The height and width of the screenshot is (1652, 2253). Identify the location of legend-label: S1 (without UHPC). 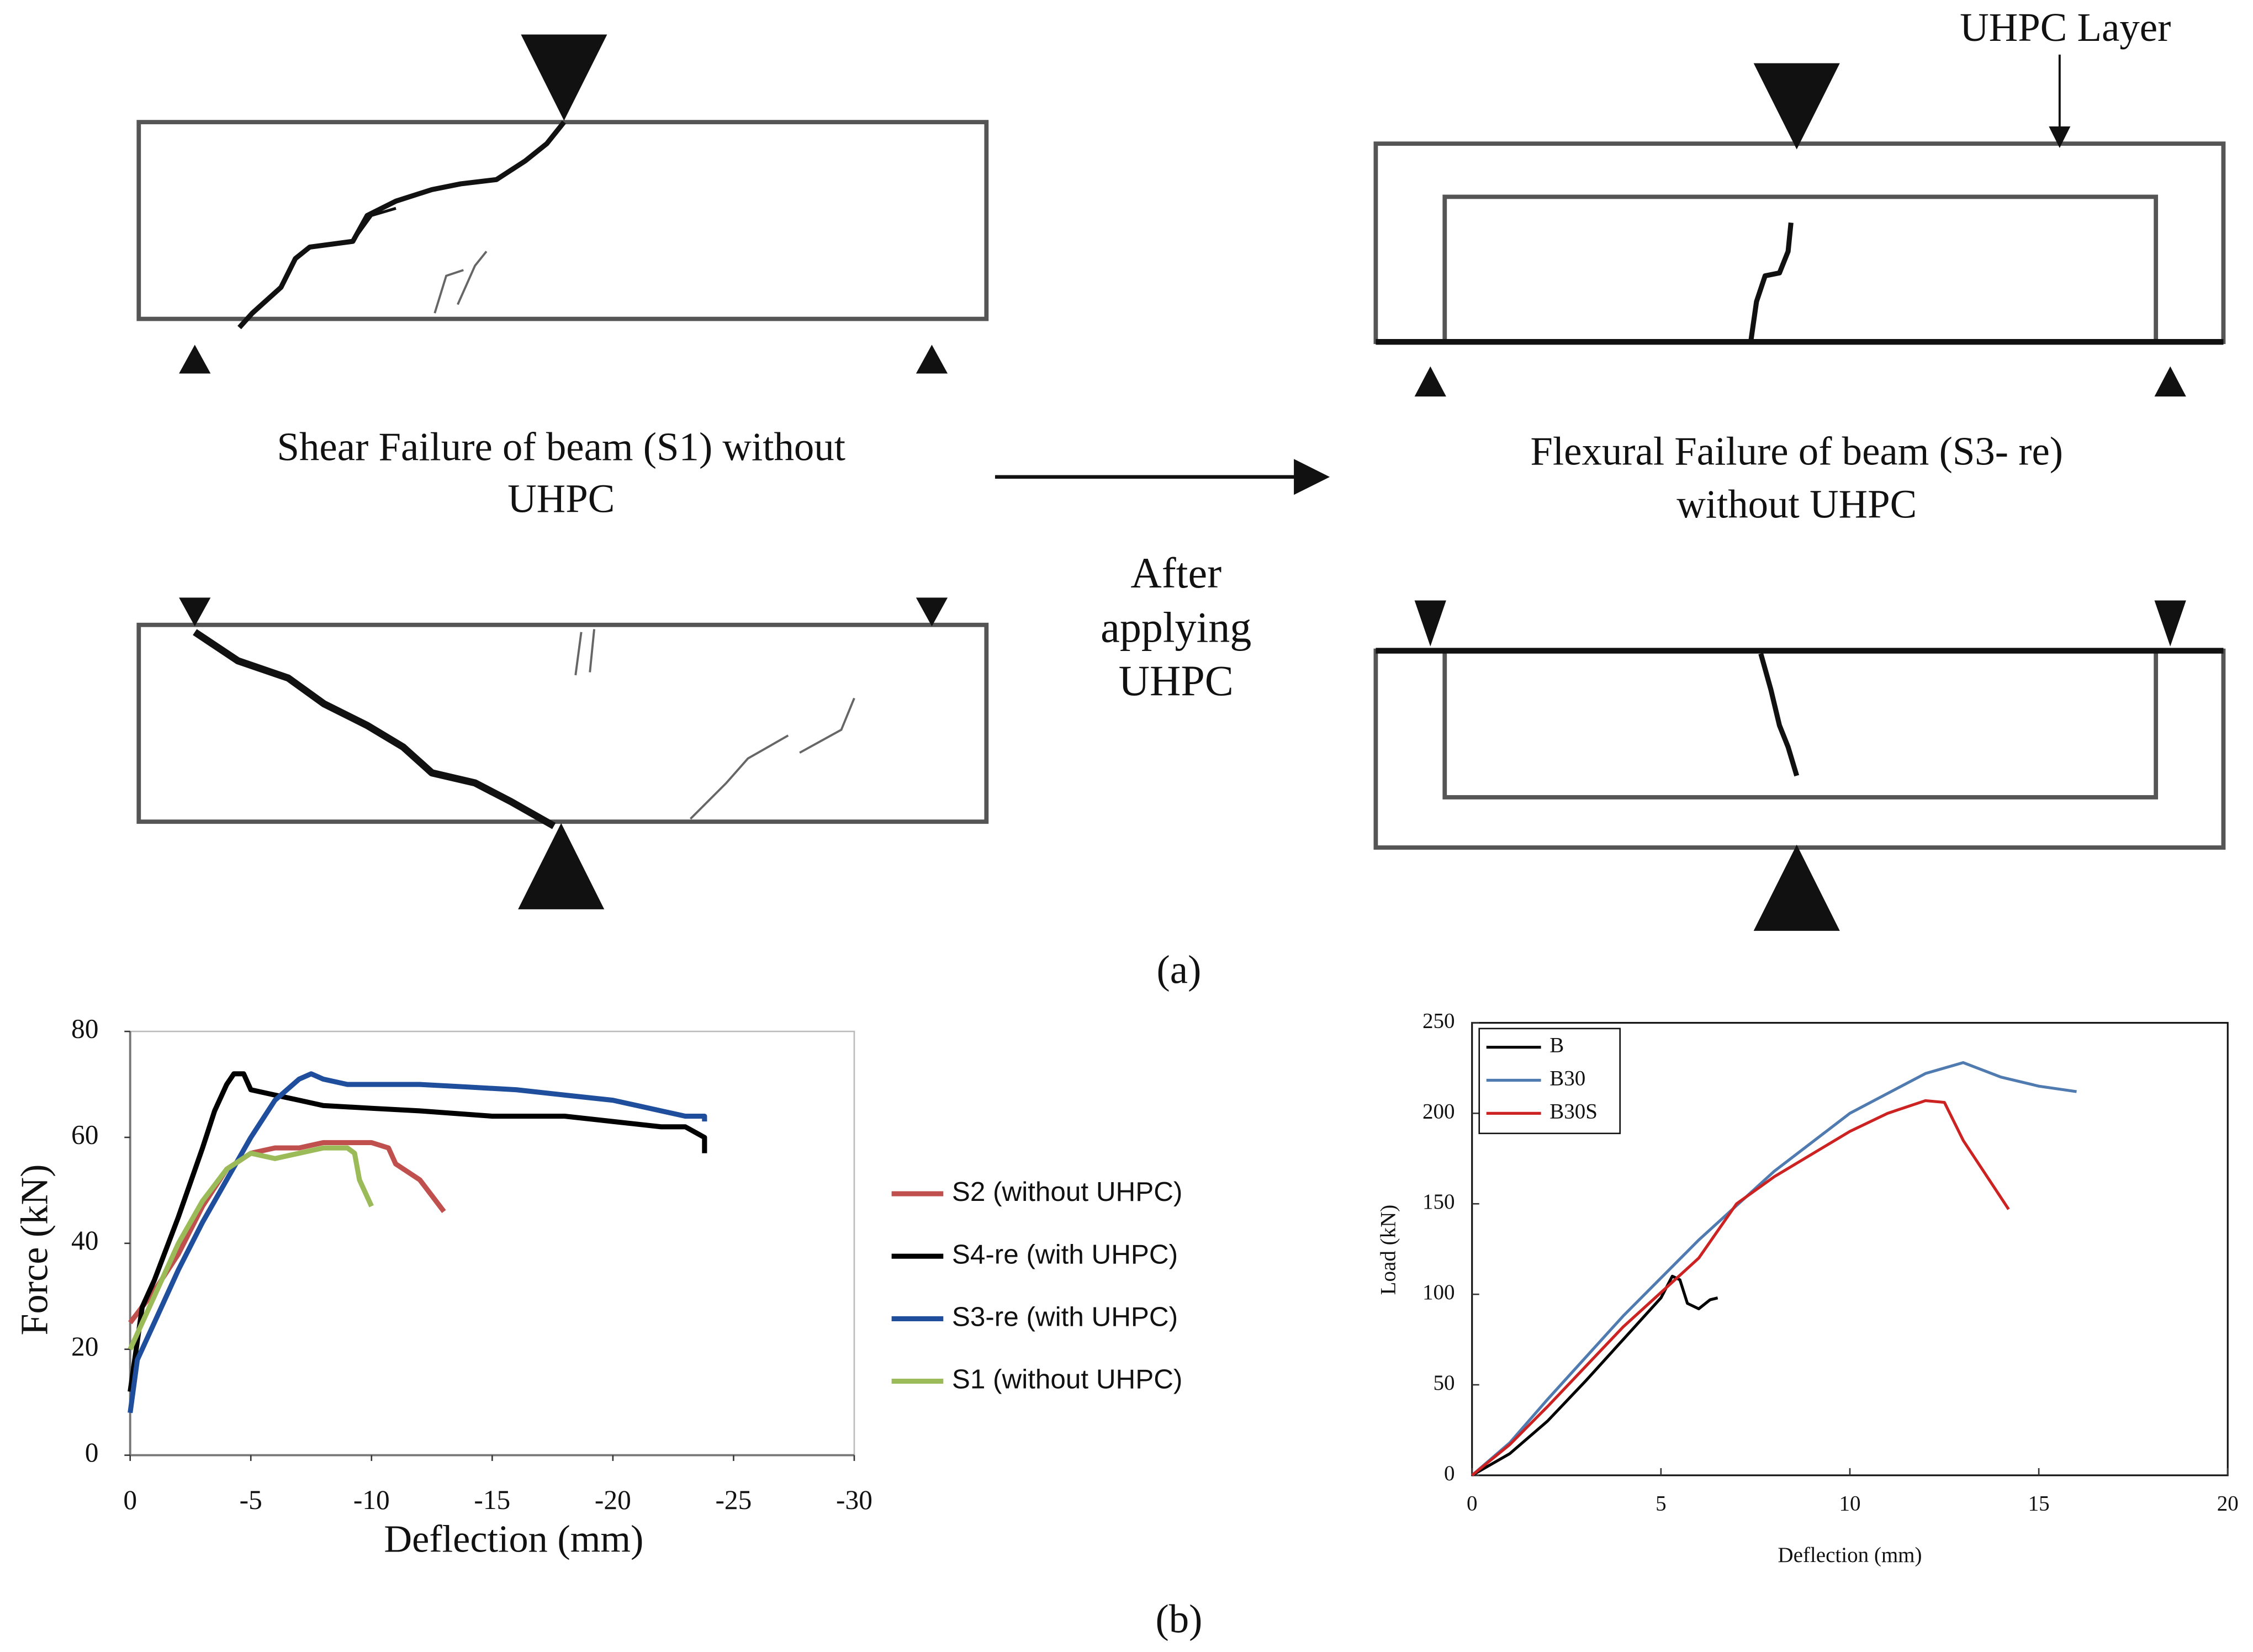
(1067, 1379).